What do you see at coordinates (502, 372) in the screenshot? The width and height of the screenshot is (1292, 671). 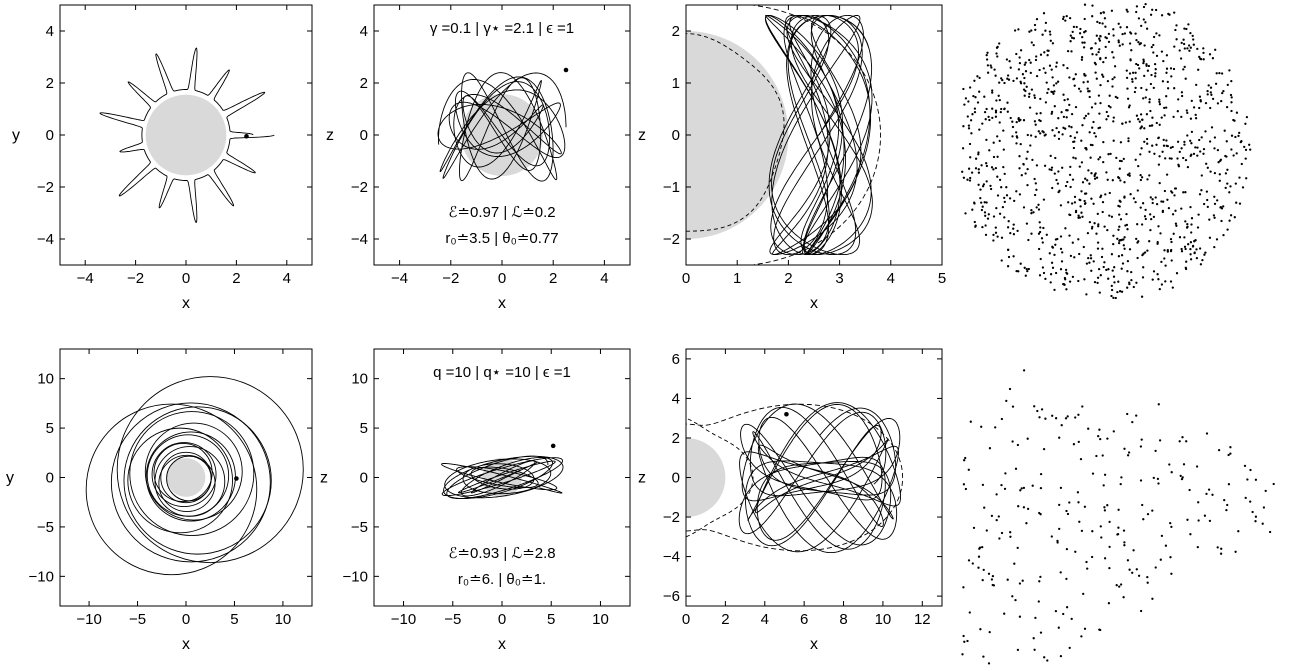 I see `annotation-top: q =10 | q⋆ =10 | ϵ =1` at bounding box center [502, 372].